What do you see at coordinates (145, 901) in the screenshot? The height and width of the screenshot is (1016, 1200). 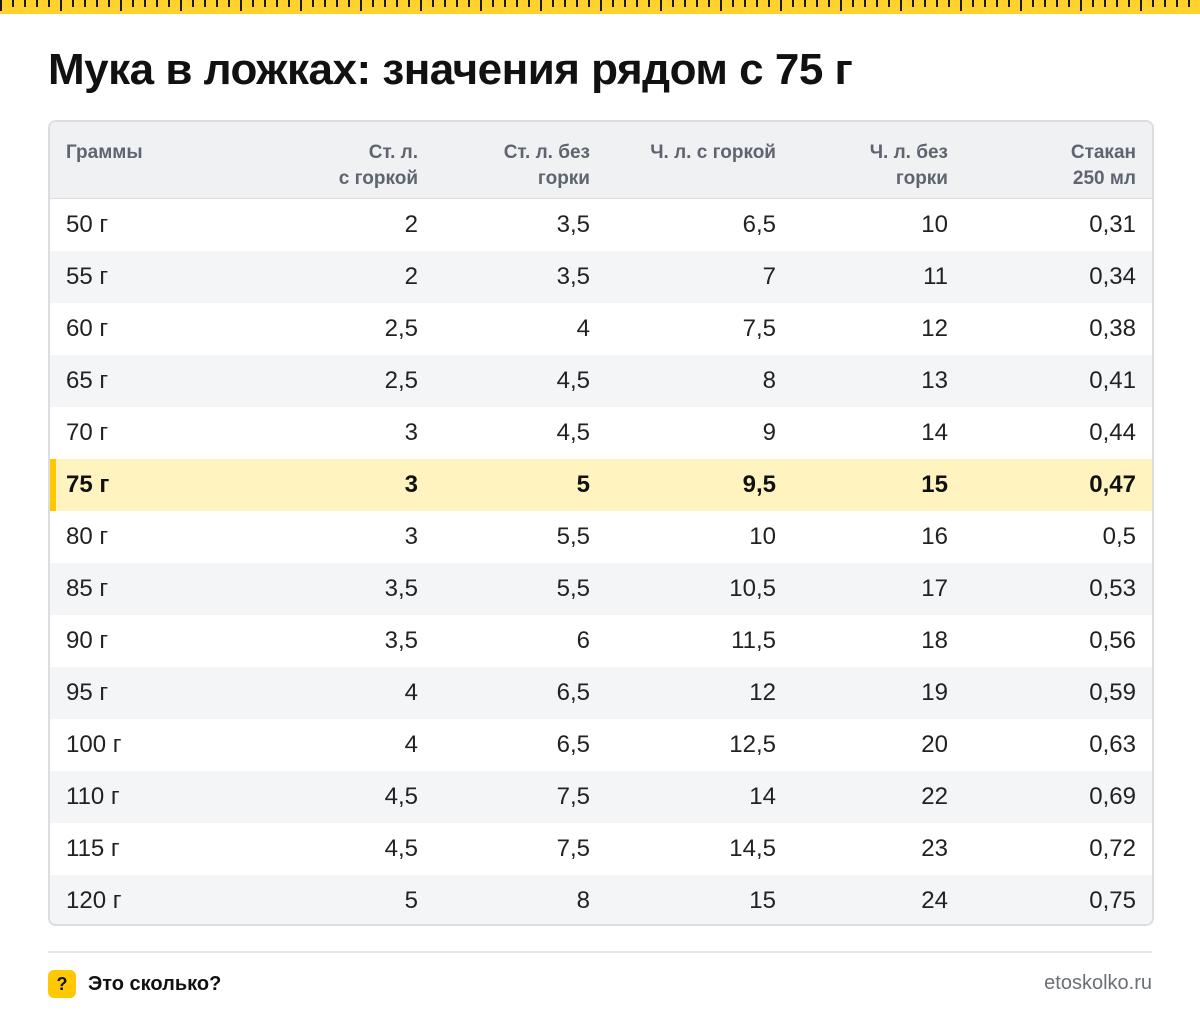 I see `grams-cell: 120 г` at bounding box center [145, 901].